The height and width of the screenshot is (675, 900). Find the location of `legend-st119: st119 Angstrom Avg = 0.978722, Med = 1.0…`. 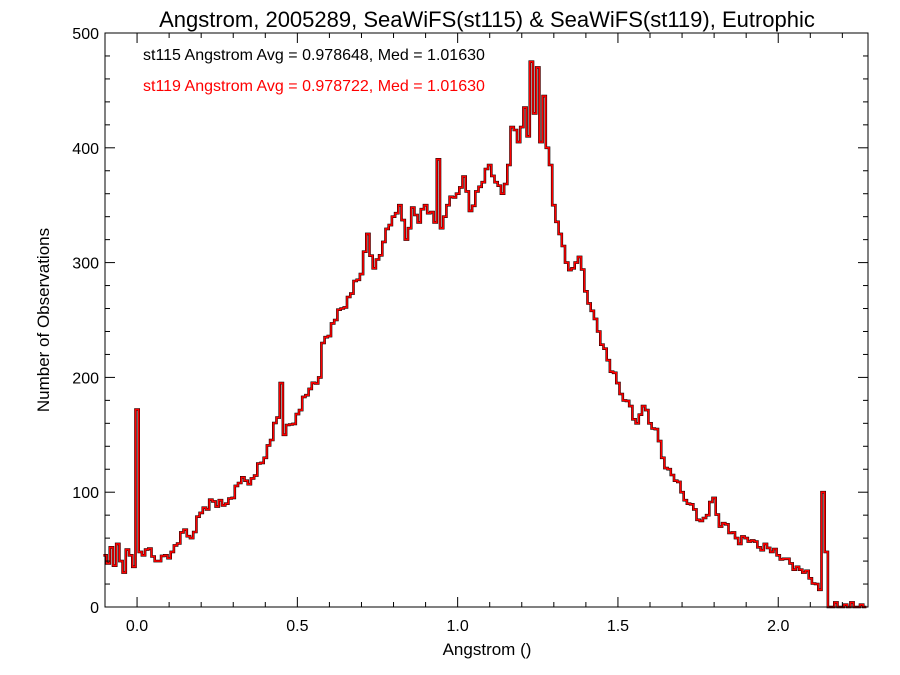

legend-st119: st119 Angstrom Avg = 0.978722, Med = 1.0… is located at coordinates (314, 86).